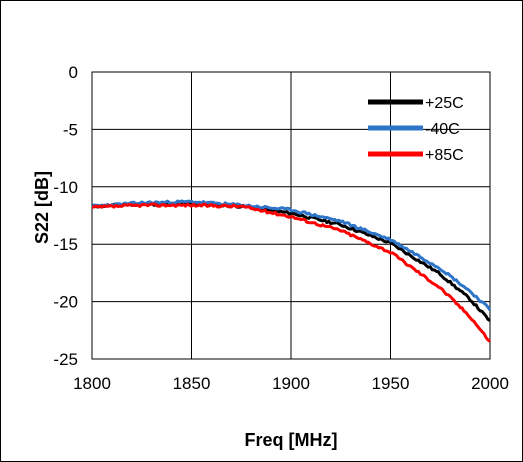 This screenshot has width=523, height=462. What do you see at coordinates (42, 207) in the screenshot?
I see `y-axis-title: S22 [dB]` at bounding box center [42, 207].